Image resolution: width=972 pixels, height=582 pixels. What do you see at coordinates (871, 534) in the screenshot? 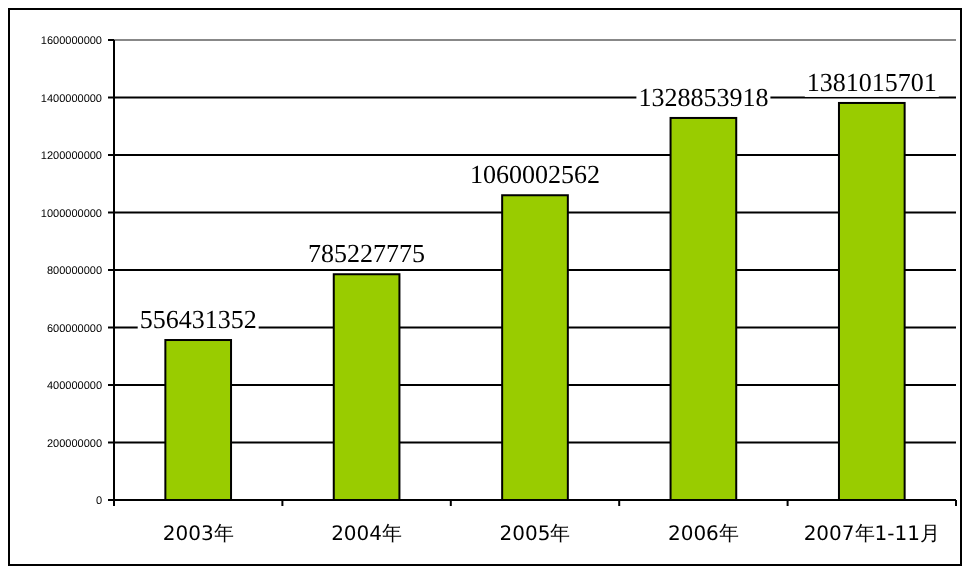
I see `x-tick-label: 2007年1-11月` at bounding box center [871, 534].